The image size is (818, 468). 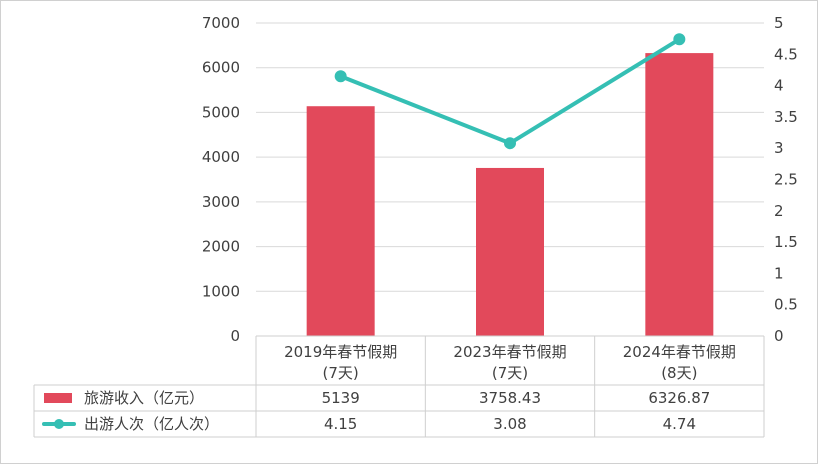 What do you see at coordinates (786, 305) in the screenshot?
I see `right-tick-label: 0.5` at bounding box center [786, 305].